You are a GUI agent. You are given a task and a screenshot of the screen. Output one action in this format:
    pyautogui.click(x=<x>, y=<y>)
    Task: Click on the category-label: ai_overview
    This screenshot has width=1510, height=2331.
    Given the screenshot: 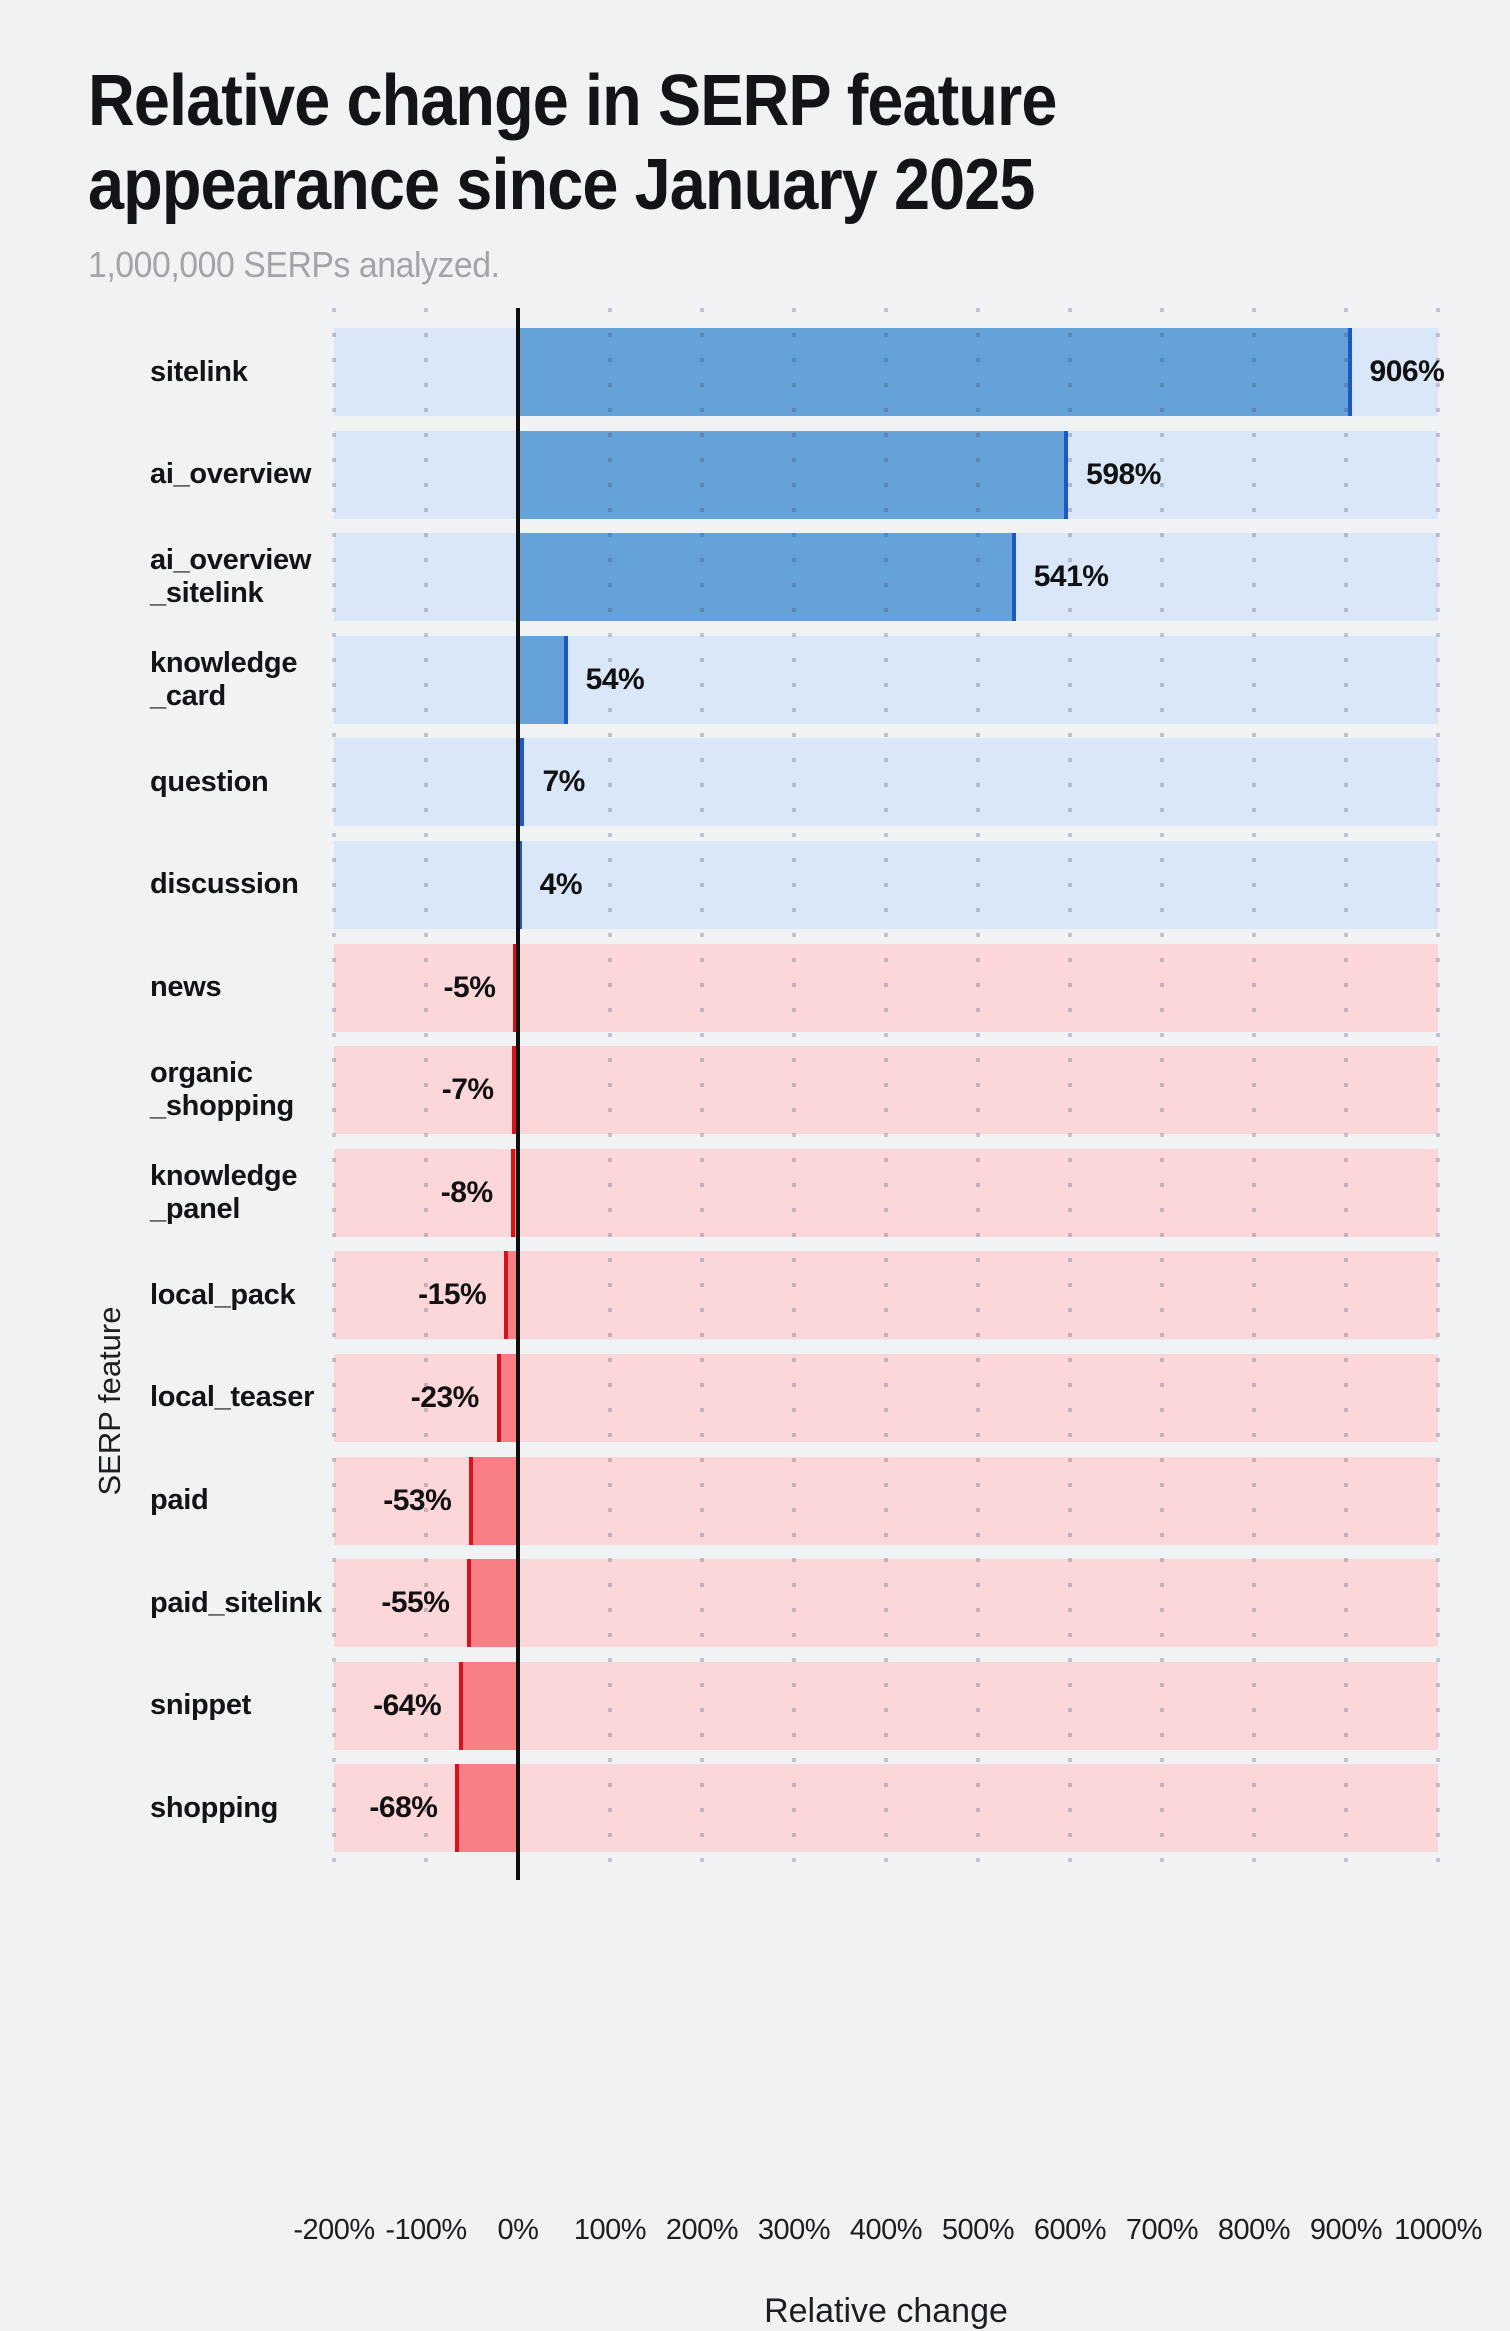 What is the action you would take?
    pyautogui.click(x=167, y=475)
    